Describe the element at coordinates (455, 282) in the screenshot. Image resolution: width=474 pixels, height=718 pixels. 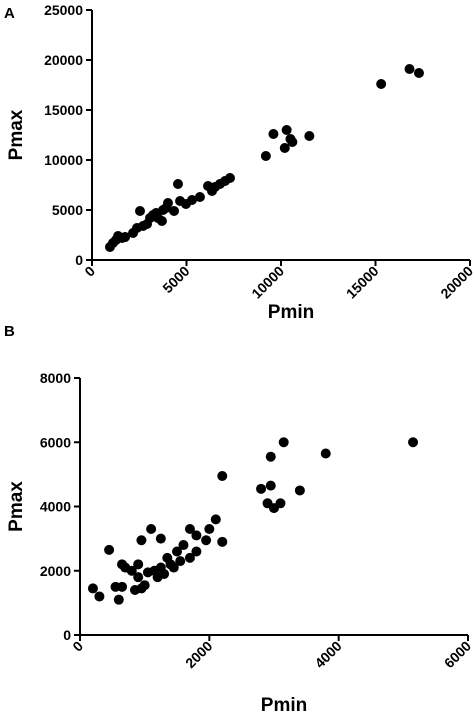
I see `x-tick-label: 20000` at that location.